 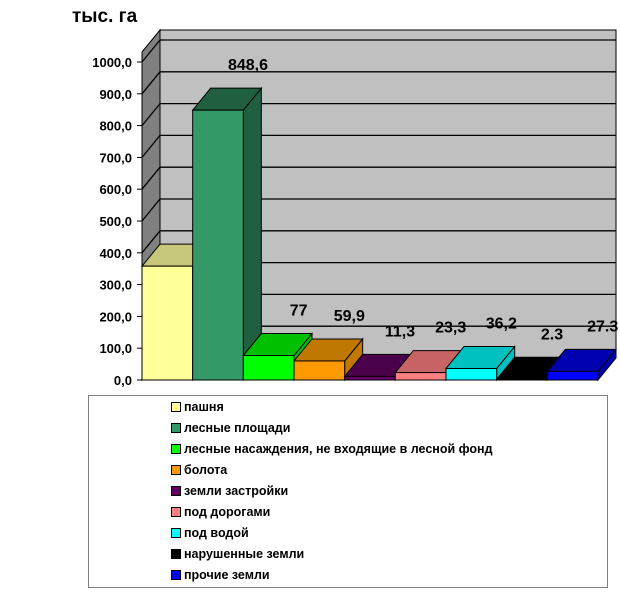 I want to click on data-label: 23,3, so click(x=450, y=328).